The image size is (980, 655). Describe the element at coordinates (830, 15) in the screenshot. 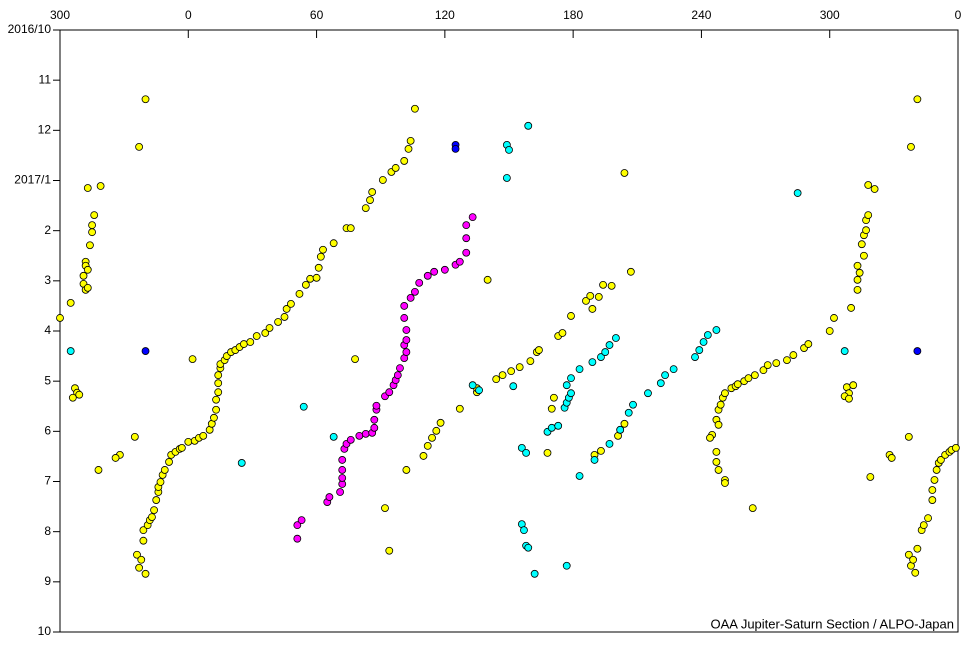

I see `x-tick-label: 300` at that location.